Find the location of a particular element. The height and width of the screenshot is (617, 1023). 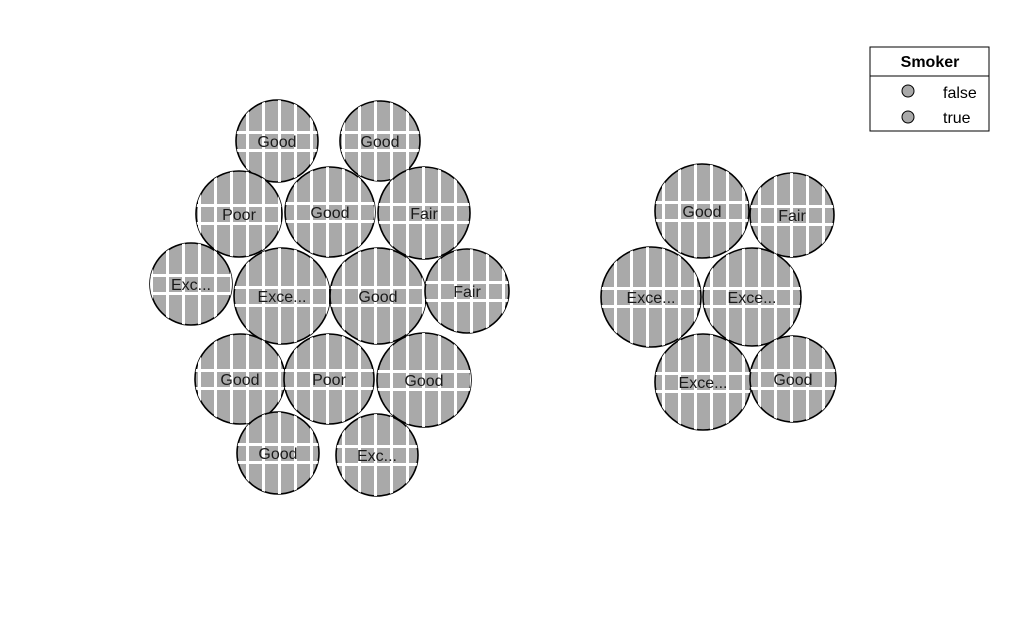

bubble-circle is located at coordinates (277, 141).